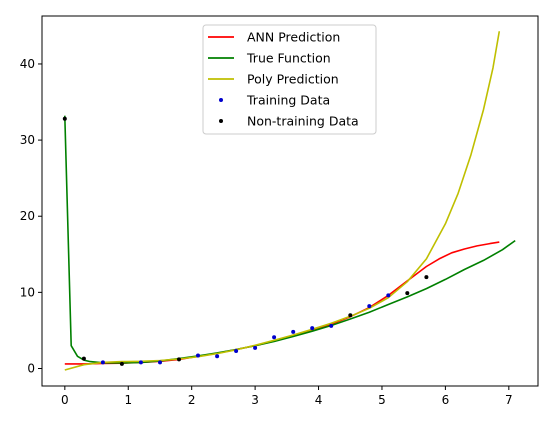 The width and height of the screenshot is (557, 428). What do you see at coordinates (27, 140) in the screenshot?
I see `y-tick-label: 30` at bounding box center [27, 140].